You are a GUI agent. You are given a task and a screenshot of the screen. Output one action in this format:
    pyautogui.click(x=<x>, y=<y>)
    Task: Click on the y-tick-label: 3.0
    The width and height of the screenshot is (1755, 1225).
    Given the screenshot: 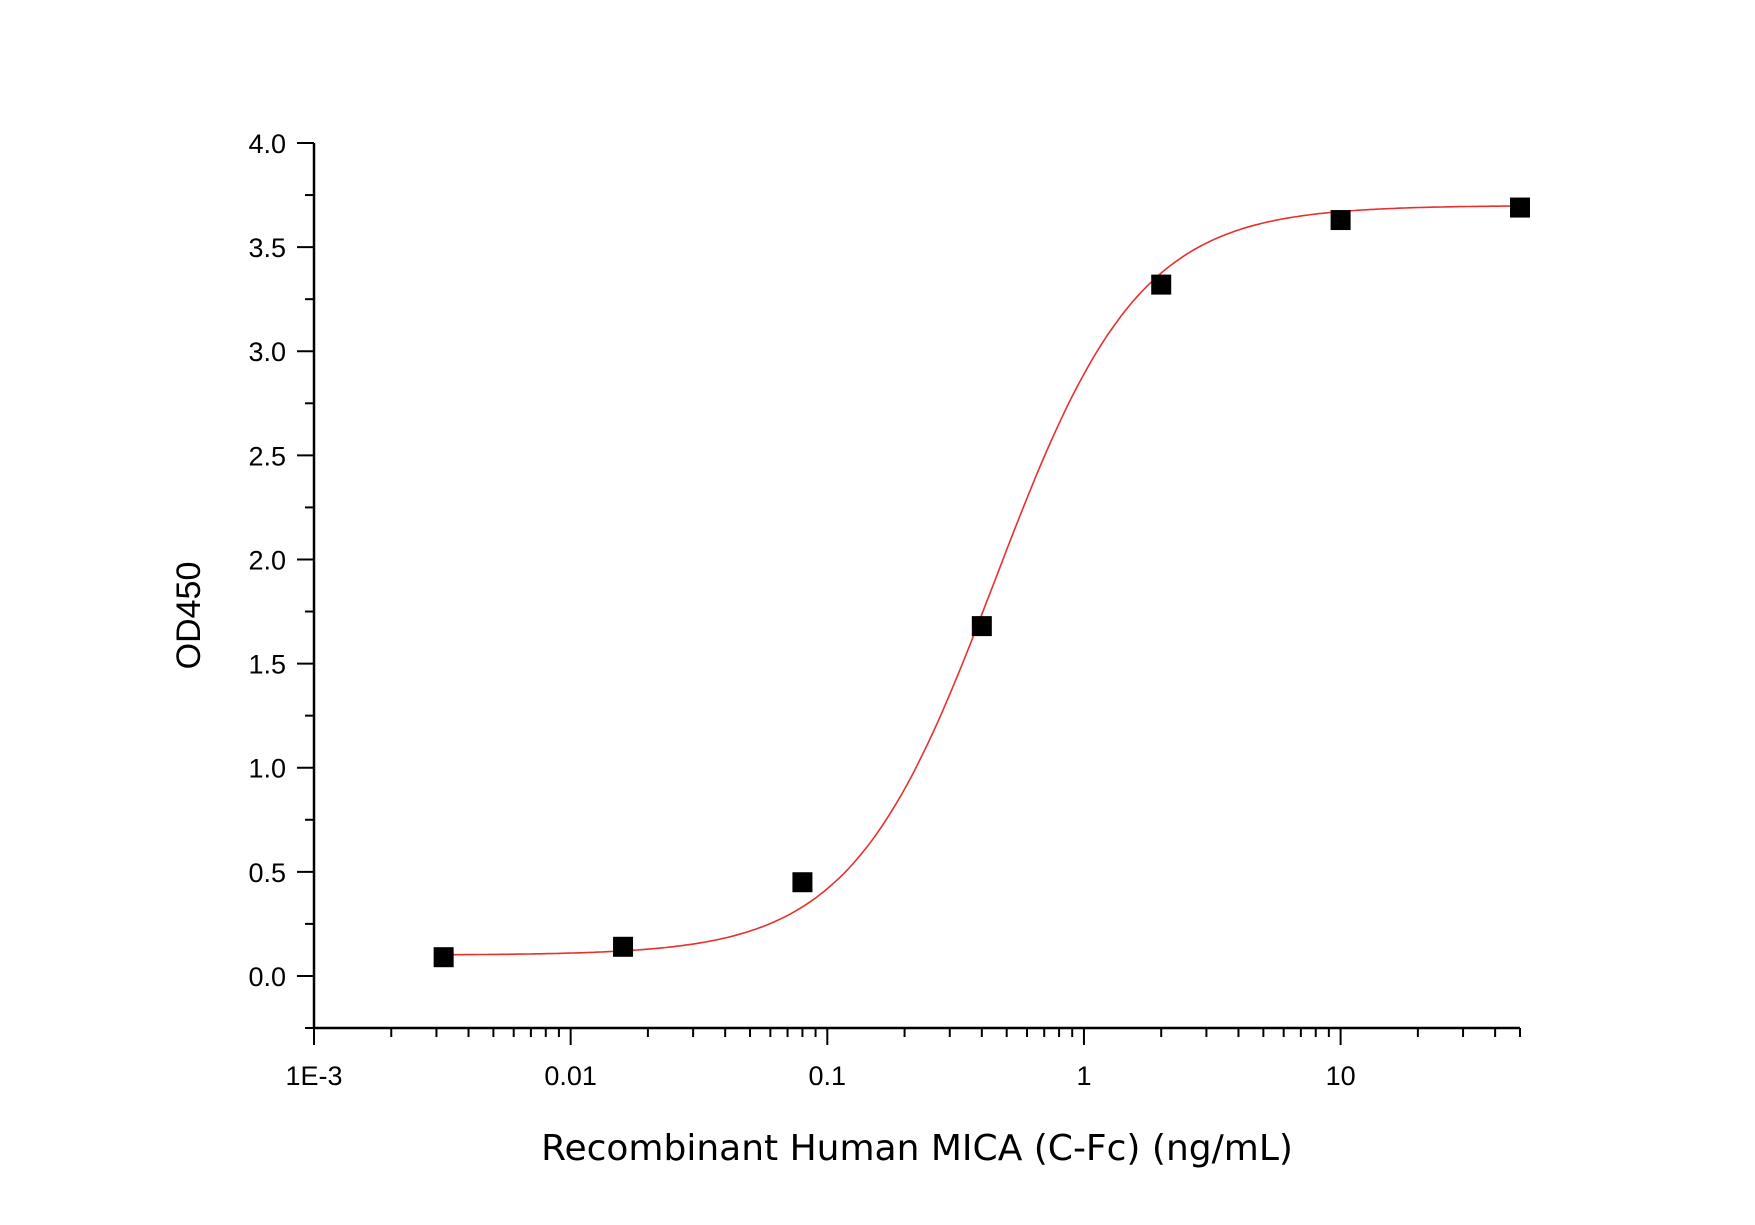 What is the action you would take?
    pyautogui.click(x=267, y=352)
    